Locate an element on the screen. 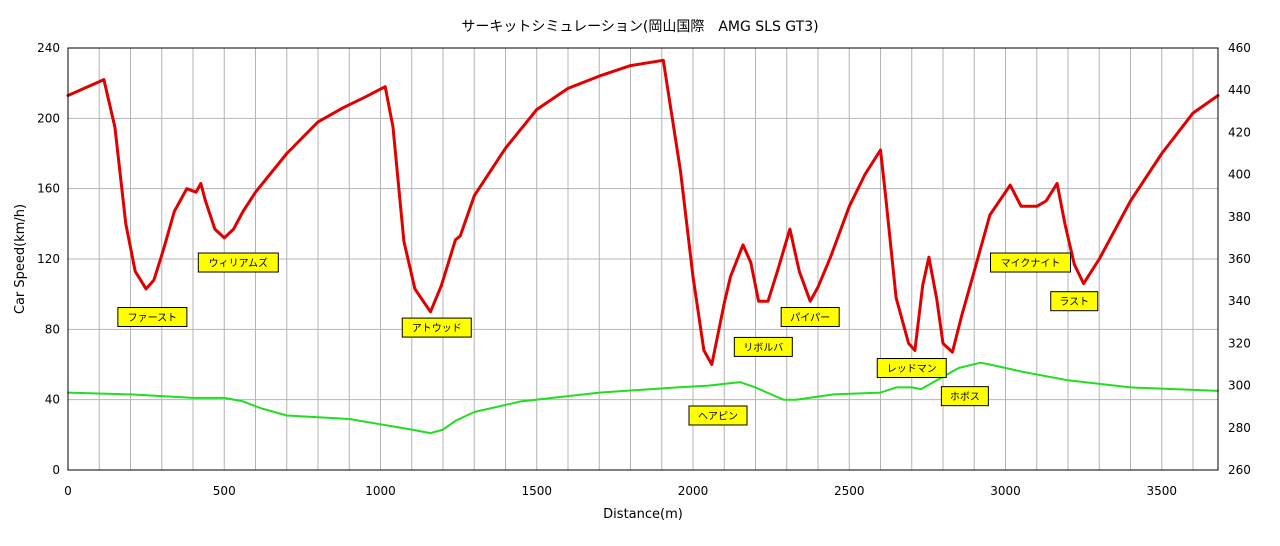 The height and width of the screenshot is (546, 1280). y2-tick-label: 400 is located at coordinates (1239, 175).